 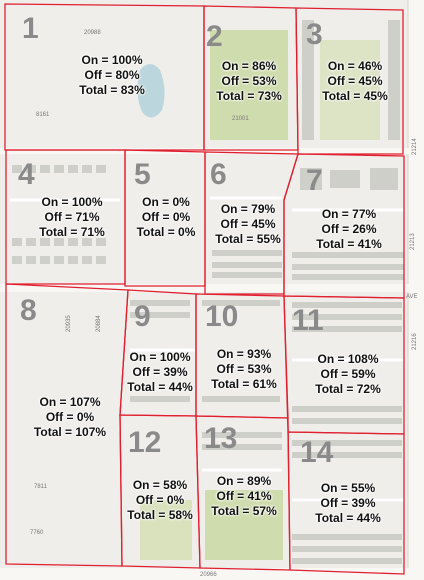 I want to click on zone-9-on: On = 100%, so click(x=160, y=357).